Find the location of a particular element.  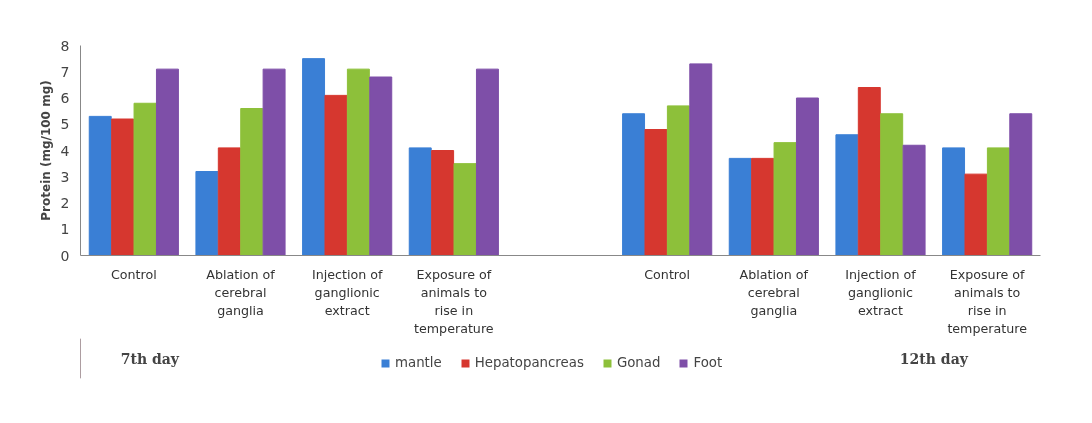

y-tick-label: 2 is located at coordinates (65, 203).